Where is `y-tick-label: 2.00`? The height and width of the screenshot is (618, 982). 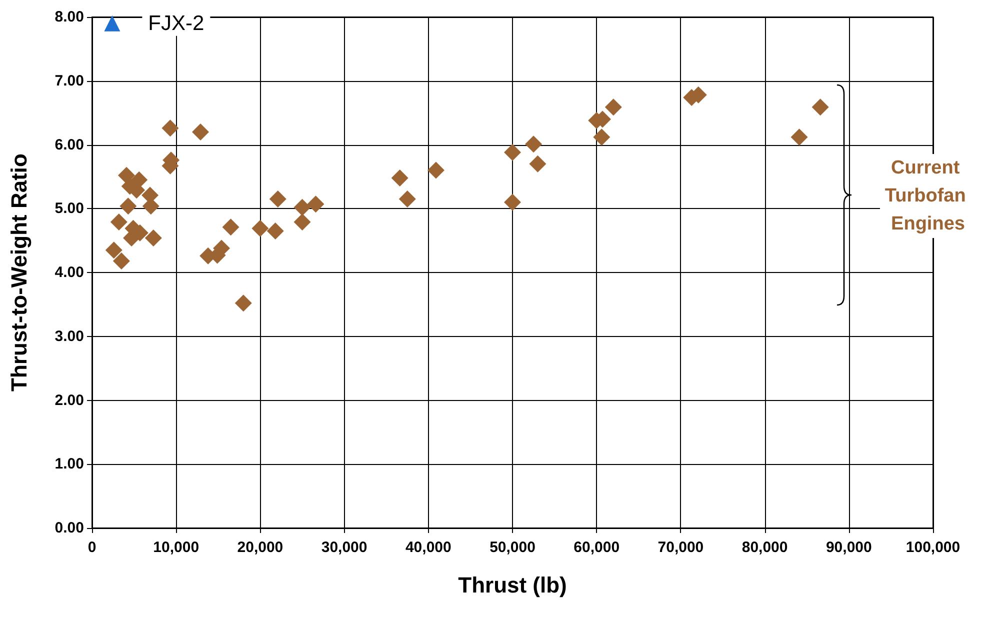
y-tick-label: 2.00 is located at coordinates (69, 400).